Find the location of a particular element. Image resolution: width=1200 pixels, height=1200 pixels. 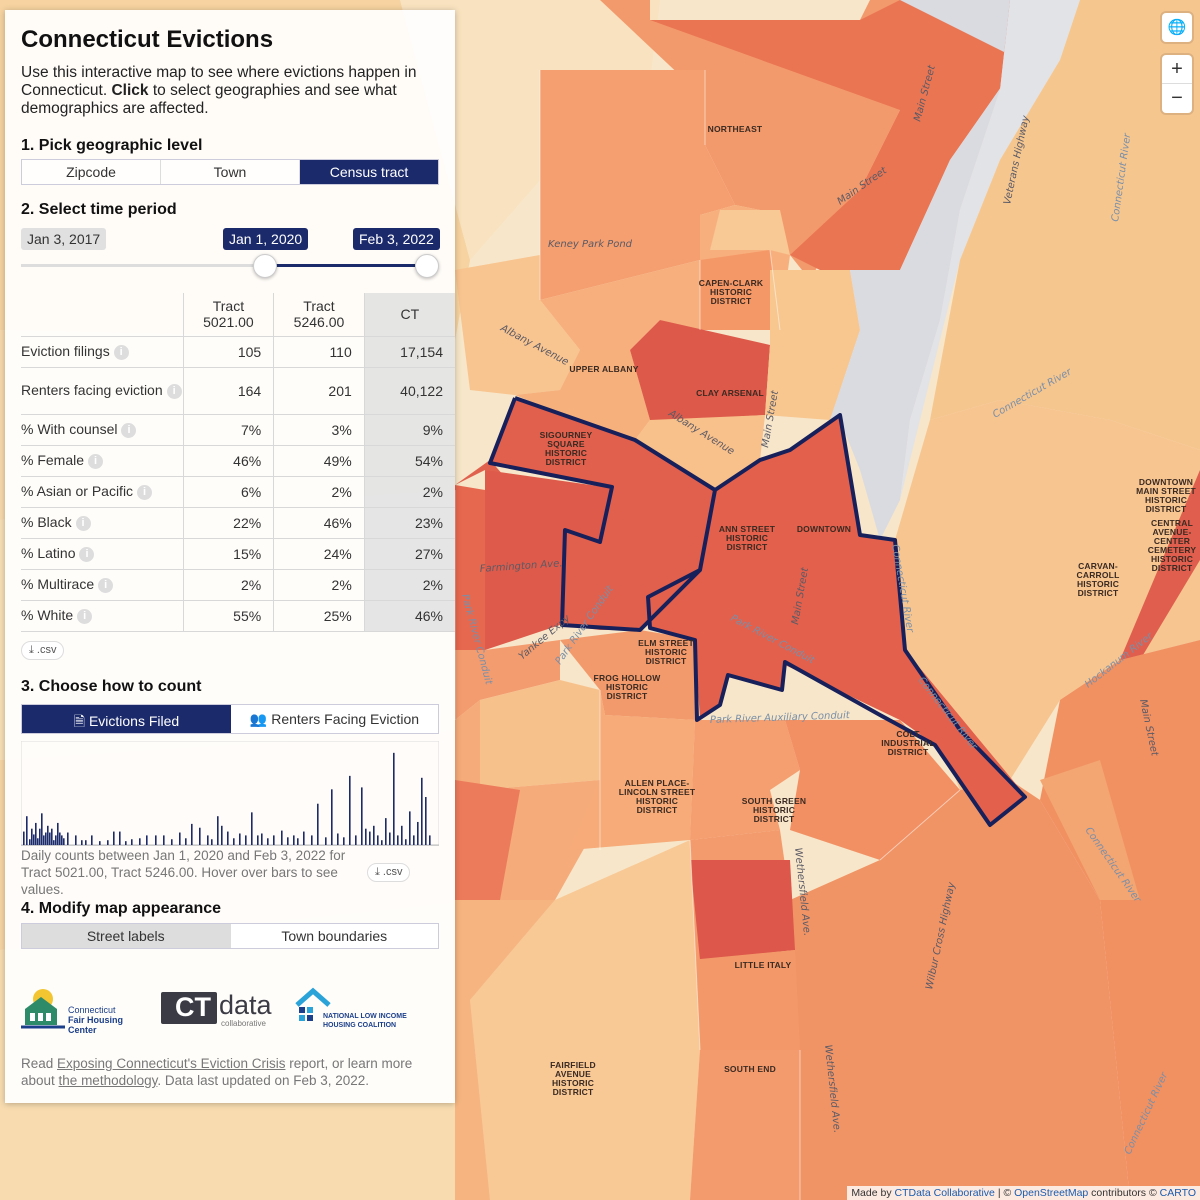

osm-link: OpenStreetMap is located at coordinates (1051, 1193).